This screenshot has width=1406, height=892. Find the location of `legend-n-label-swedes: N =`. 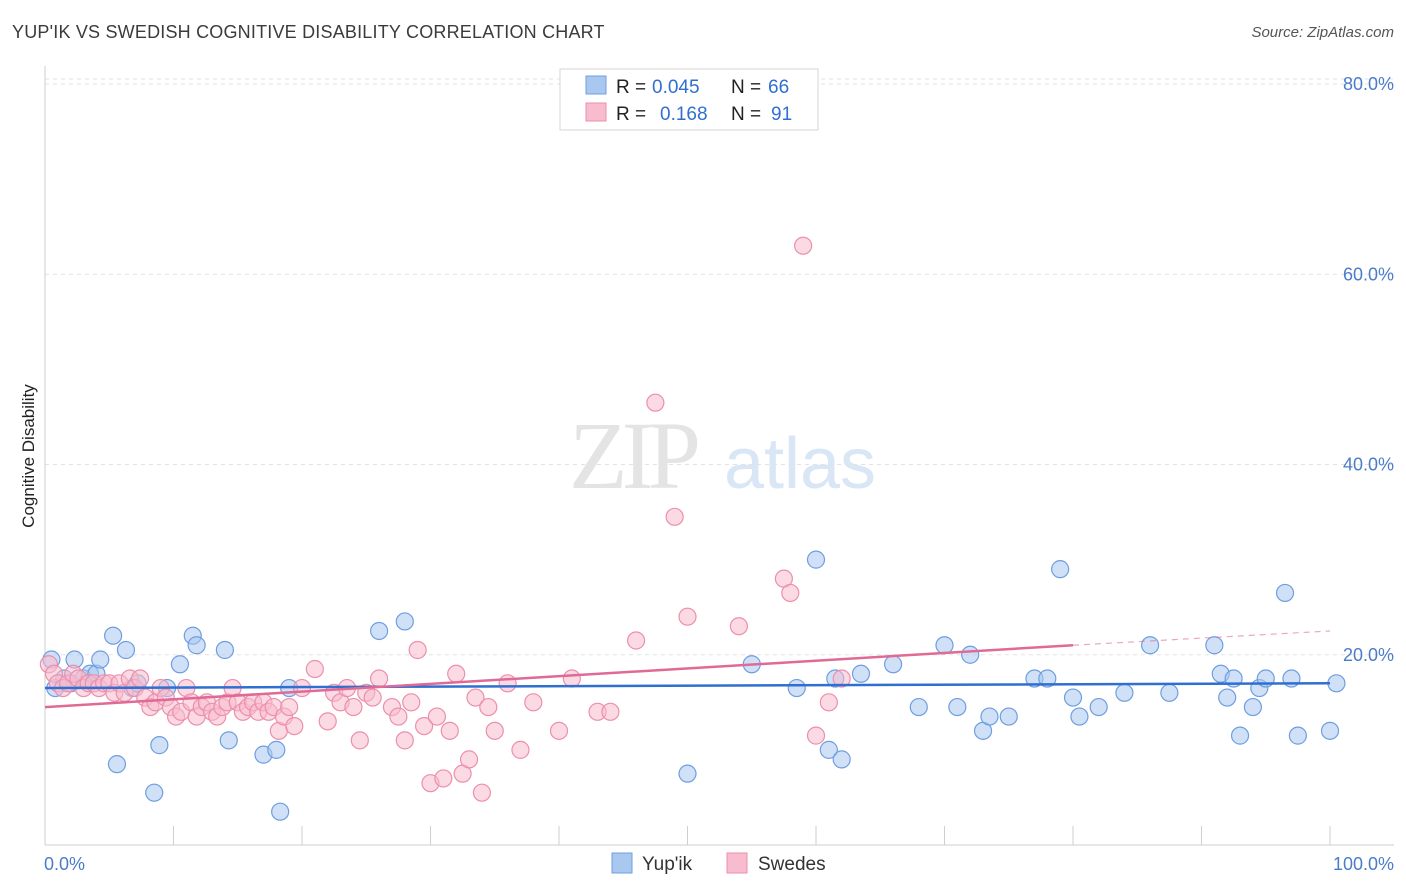

legend-n-label-swedes: N = is located at coordinates (746, 114).